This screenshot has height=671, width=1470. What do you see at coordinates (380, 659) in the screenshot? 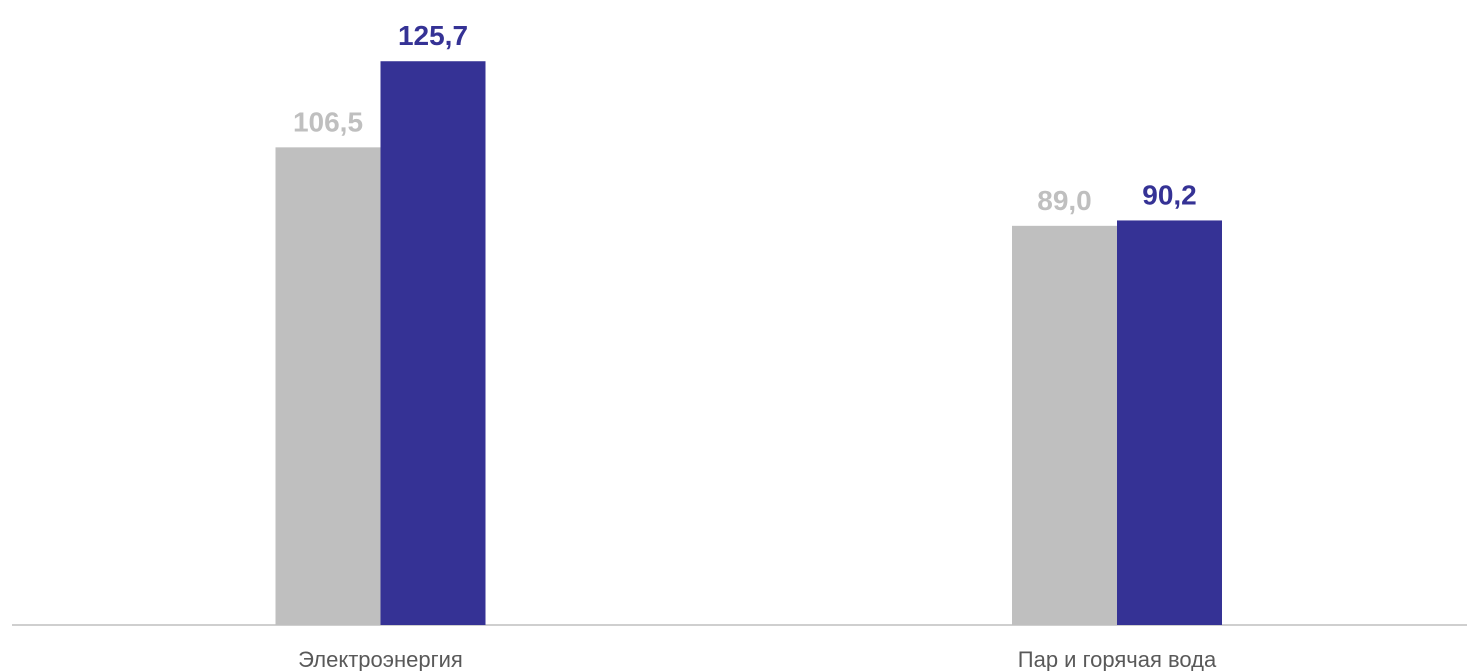
I see `category-label-1: Электроэнергия` at bounding box center [380, 659].